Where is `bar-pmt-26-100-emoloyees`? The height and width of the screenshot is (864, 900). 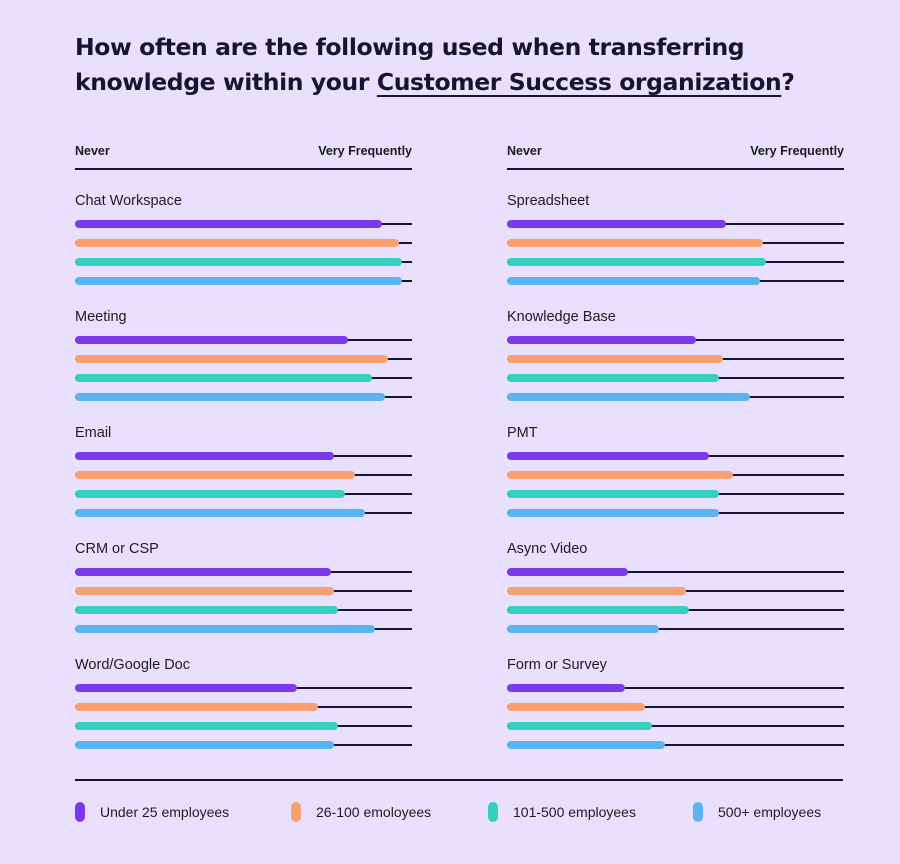 bar-pmt-26-100-emoloyees is located at coordinates (620, 475).